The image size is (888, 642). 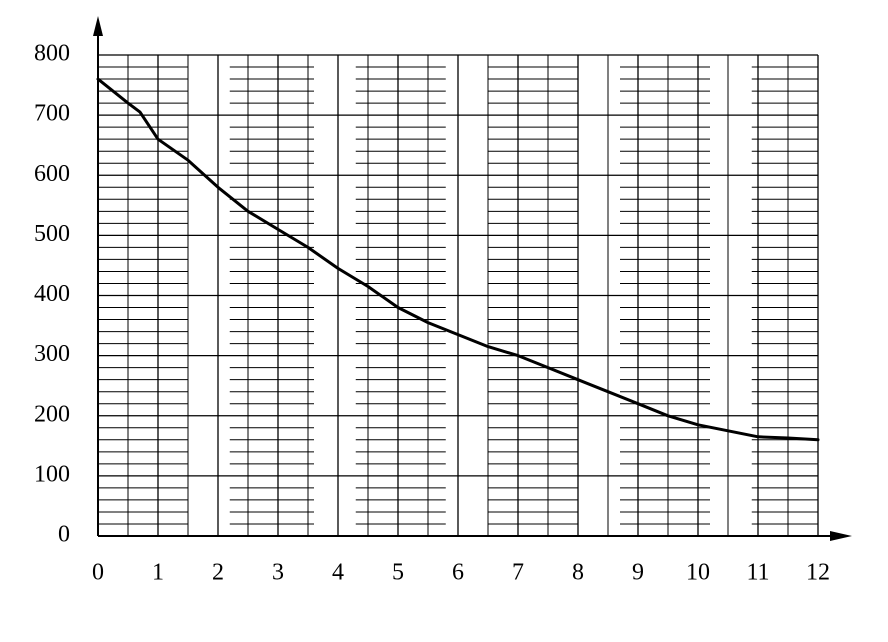 What do you see at coordinates (338, 573) in the screenshot?
I see `x-tick-label: 4` at bounding box center [338, 573].